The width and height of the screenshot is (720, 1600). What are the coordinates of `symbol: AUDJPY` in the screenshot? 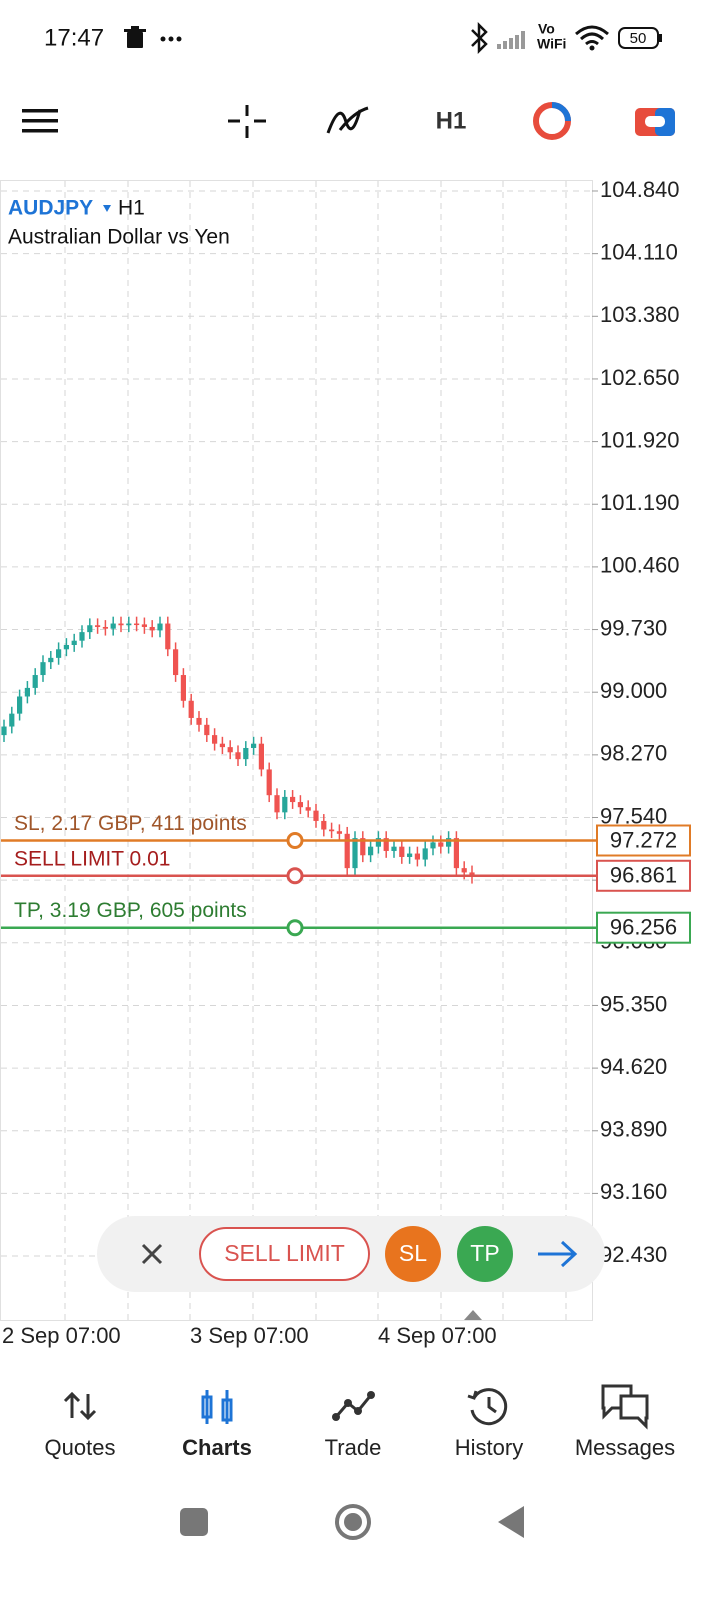 It's located at (50, 208).